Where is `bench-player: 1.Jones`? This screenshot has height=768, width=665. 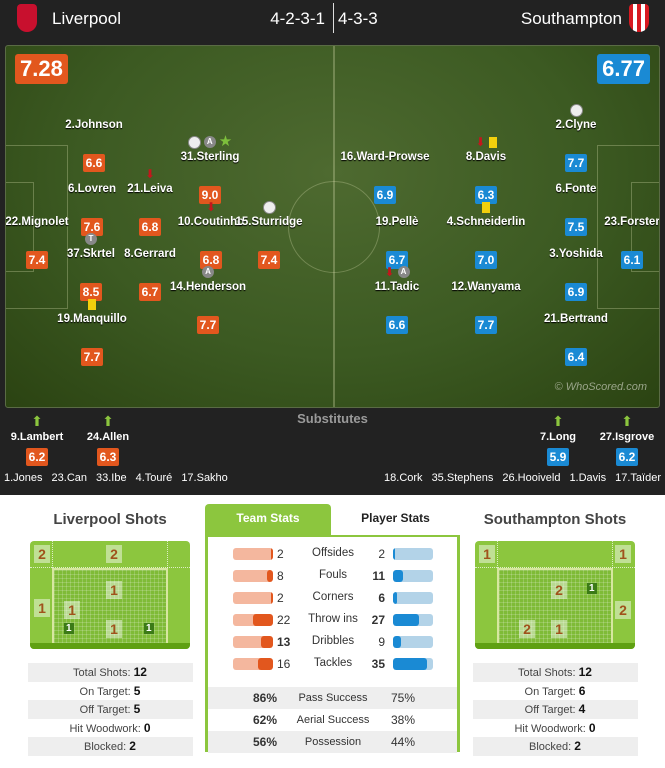 bench-player: 1.Jones is located at coordinates (23, 478).